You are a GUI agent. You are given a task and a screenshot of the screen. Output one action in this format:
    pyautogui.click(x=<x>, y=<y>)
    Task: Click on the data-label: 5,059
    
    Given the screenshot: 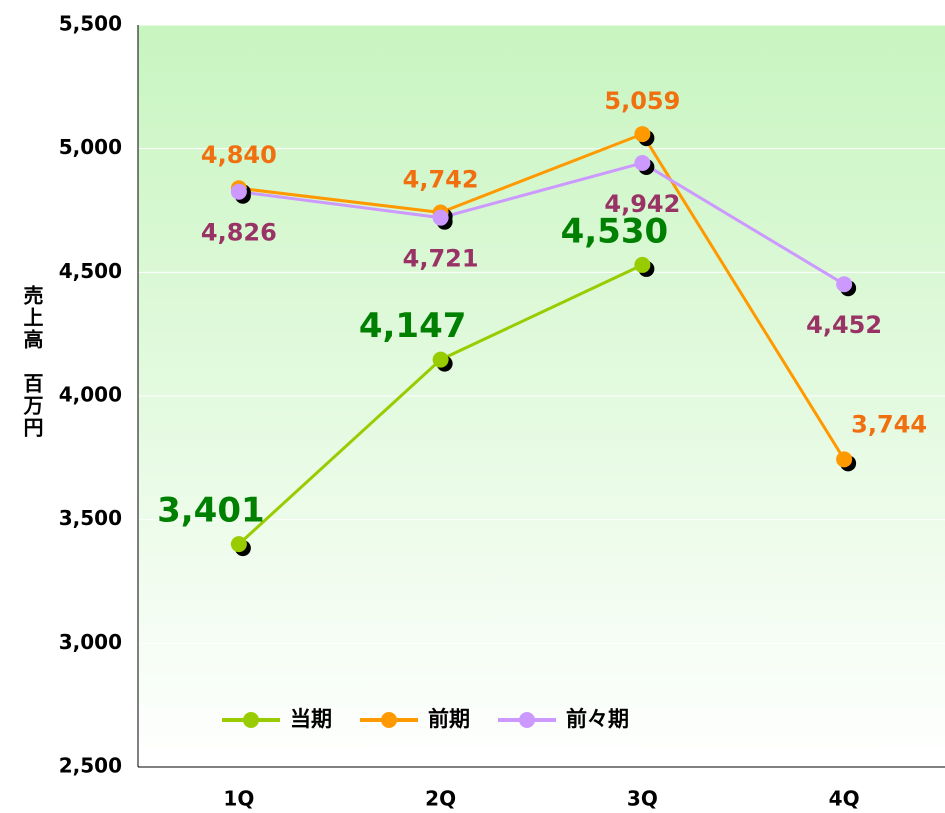 What is the action you would take?
    pyautogui.click(x=642, y=101)
    